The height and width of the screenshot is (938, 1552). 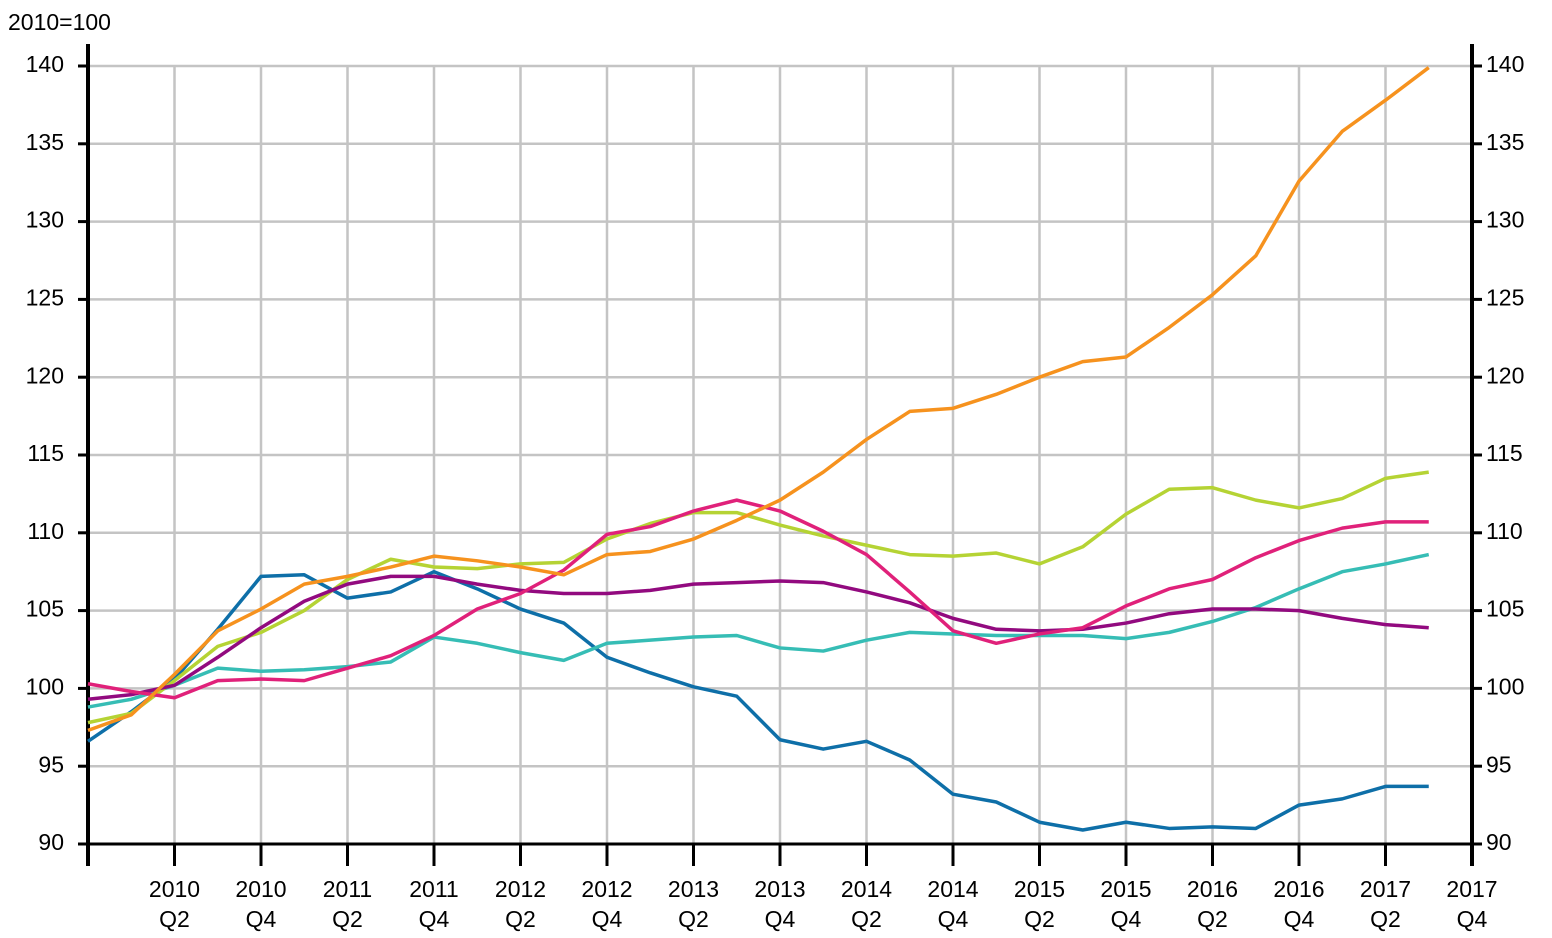 What do you see at coordinates (45, 297) in the screenshot?
I see `y-tick-label: 125` at bounding box center [45, 297].